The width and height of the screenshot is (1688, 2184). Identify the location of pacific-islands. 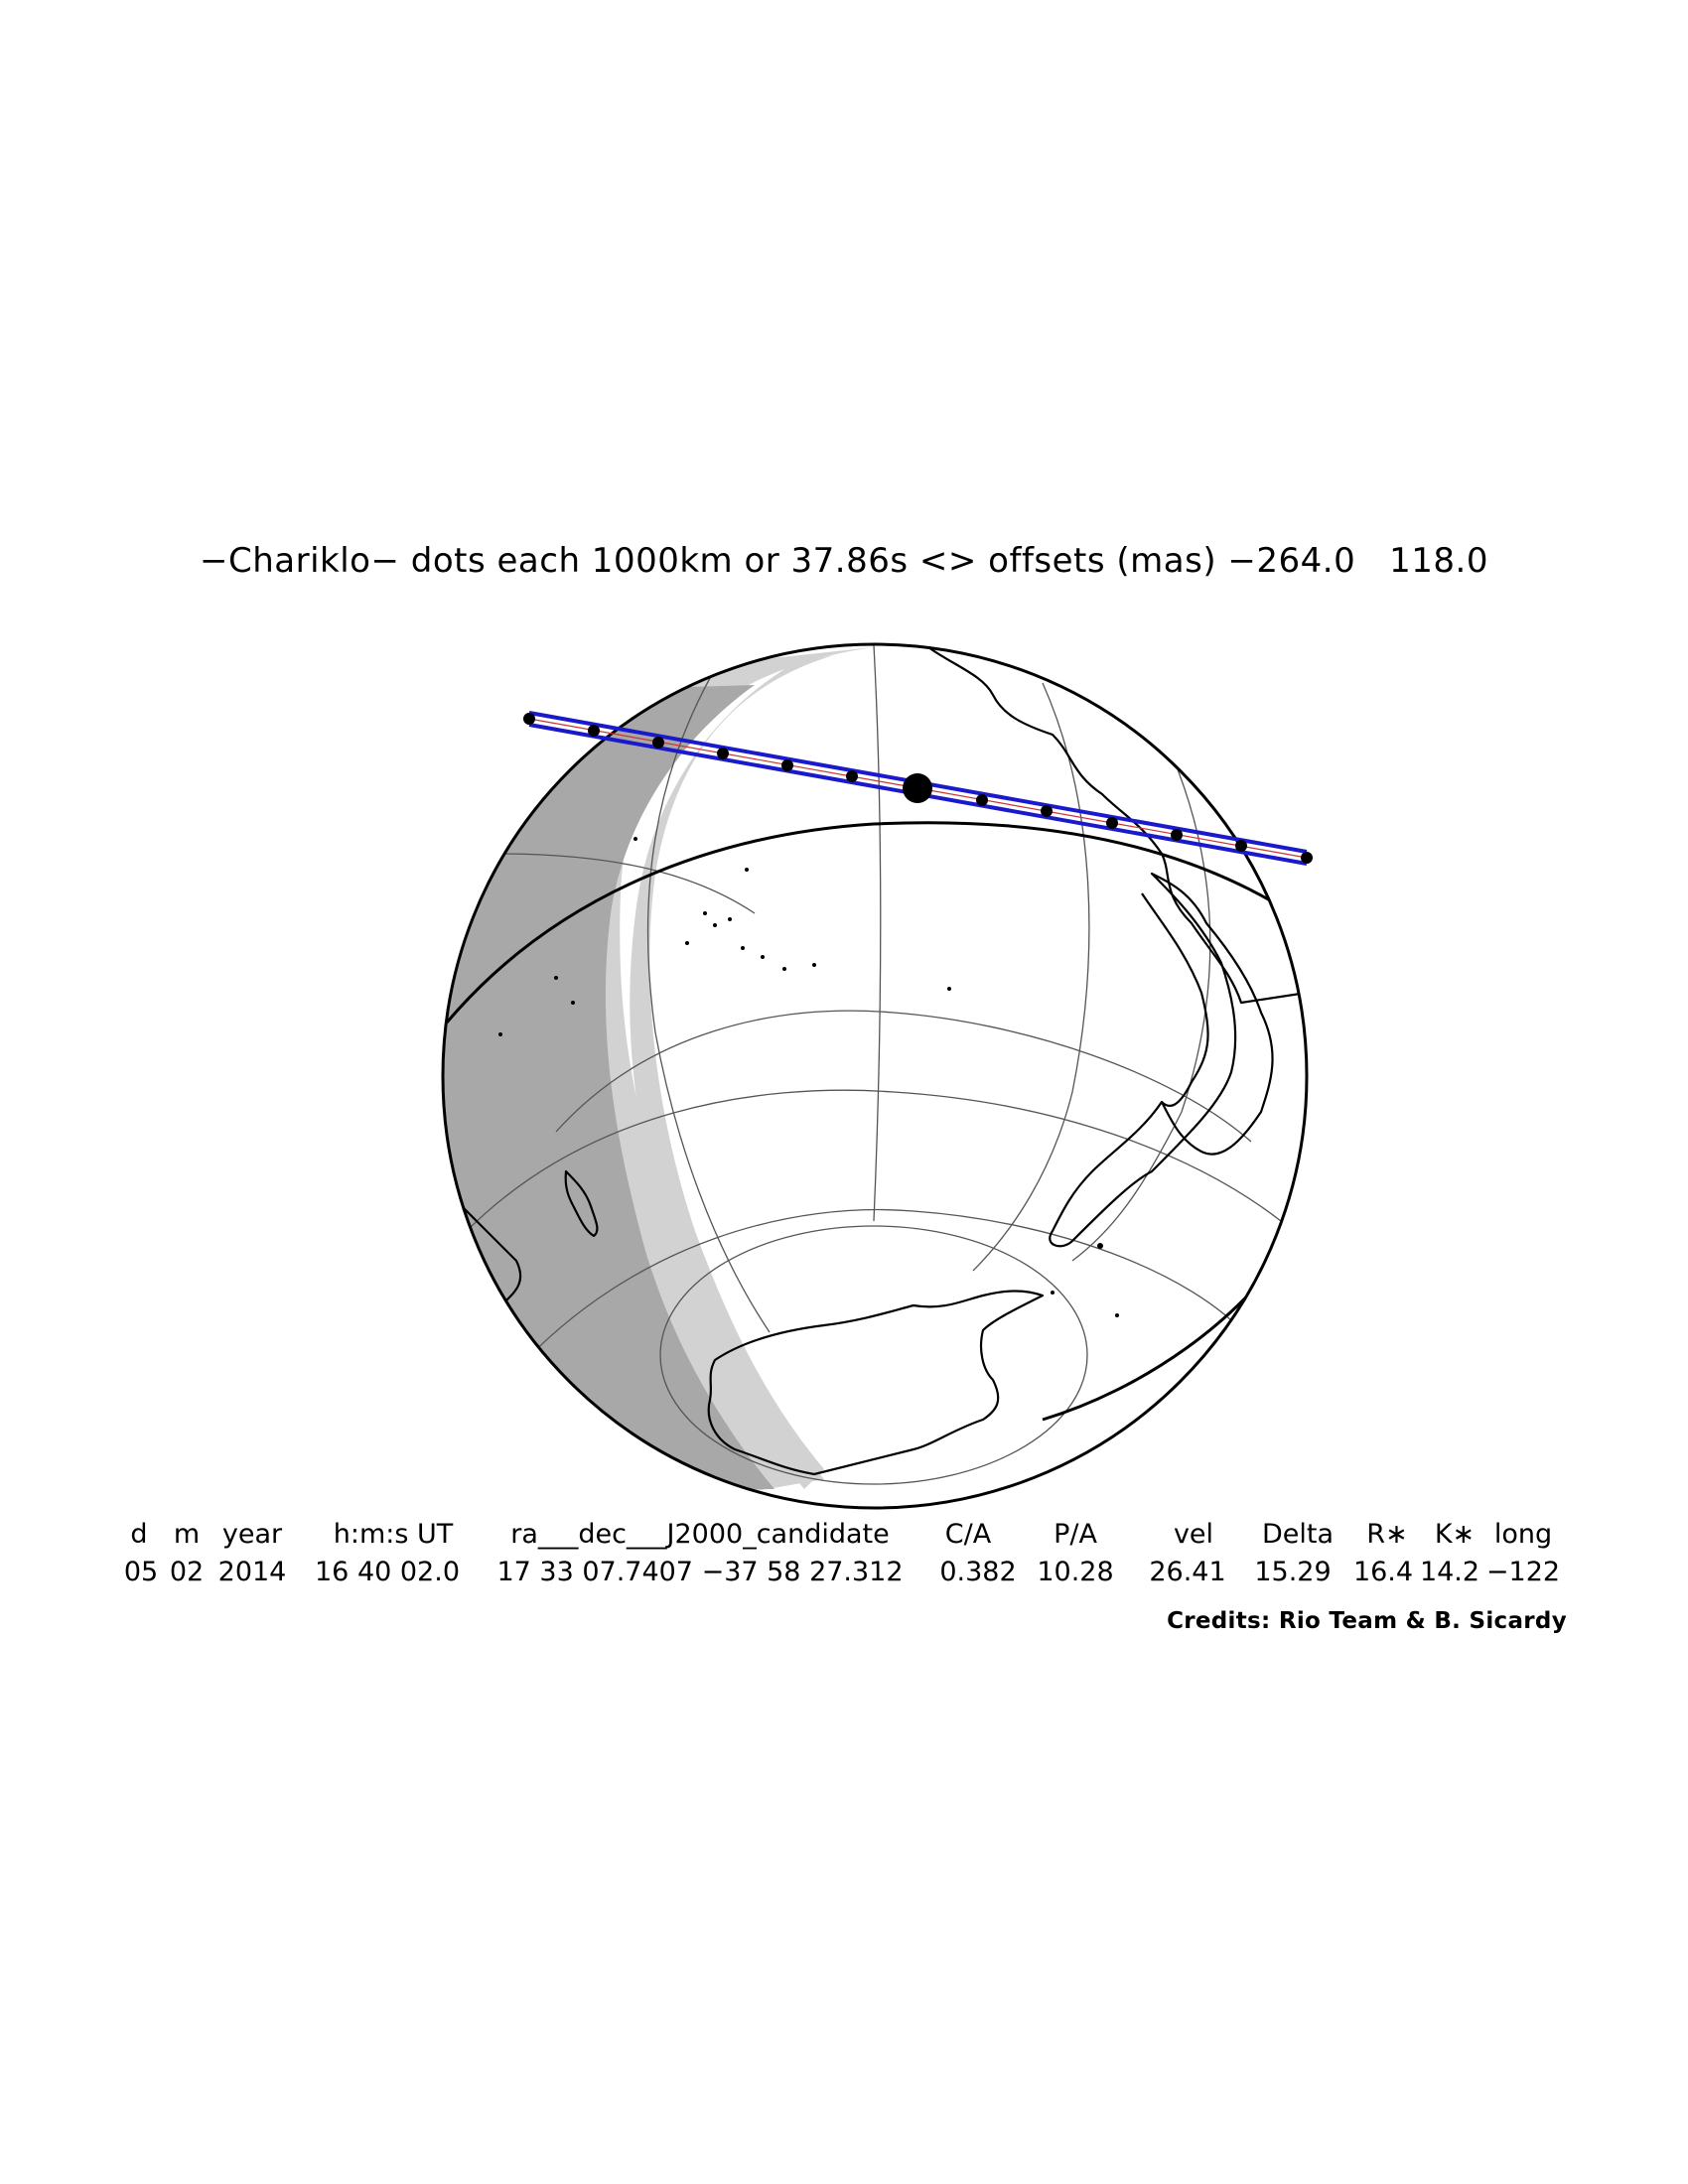
(808, 1077).